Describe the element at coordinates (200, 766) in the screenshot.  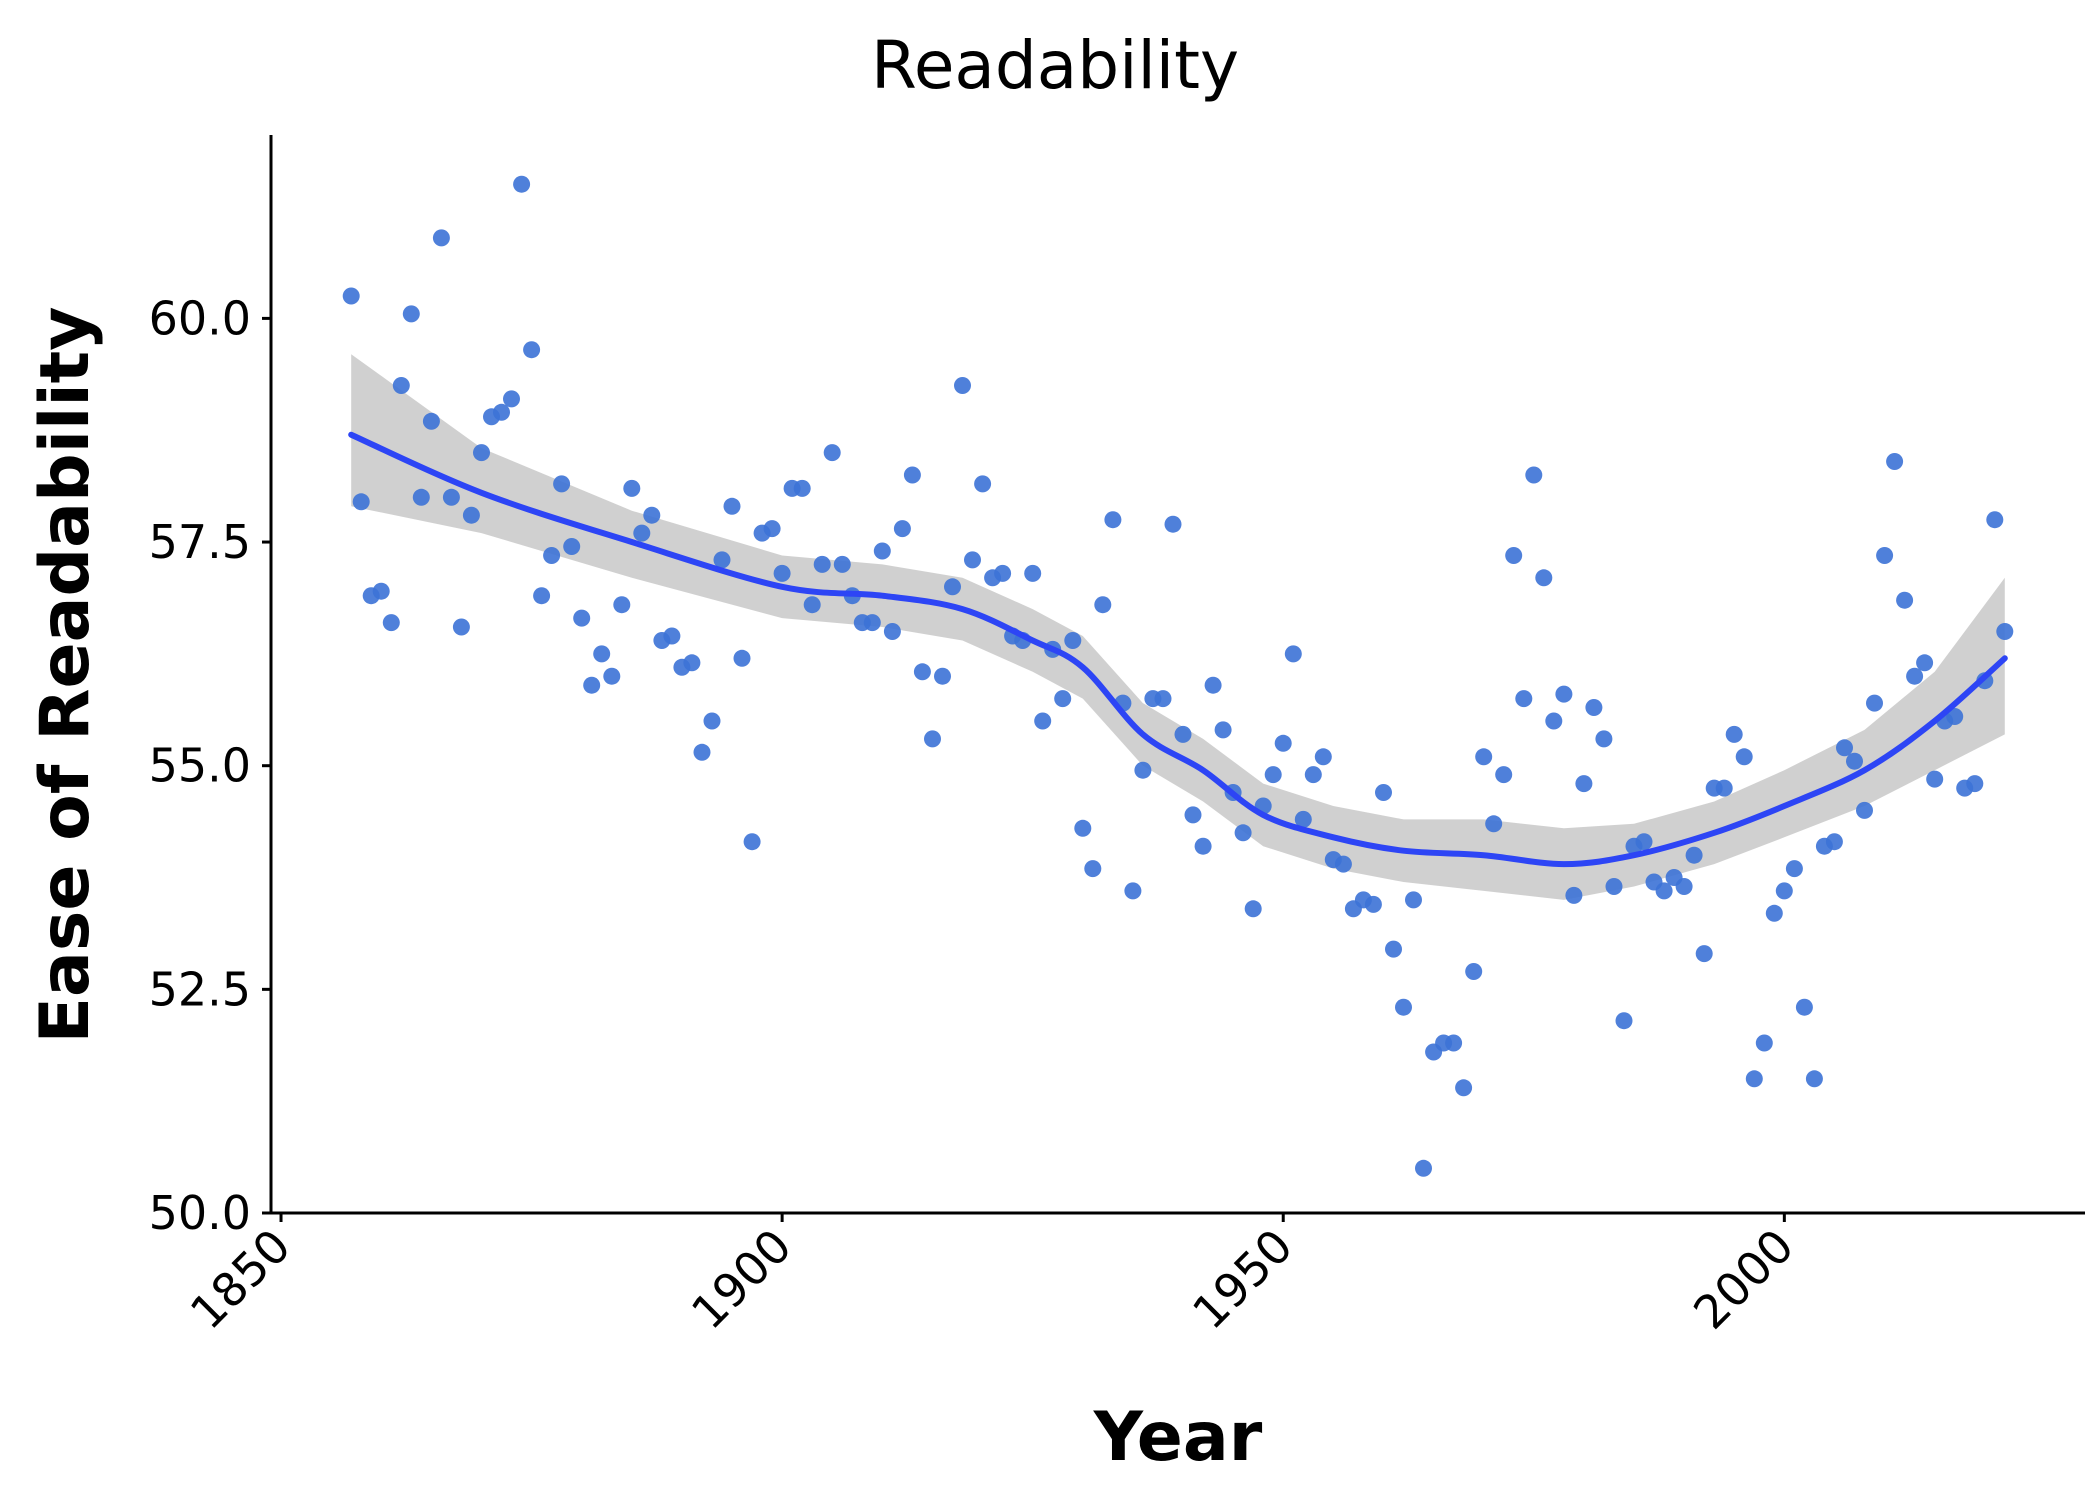
I see `y-tick-label: 55.0` at that location.